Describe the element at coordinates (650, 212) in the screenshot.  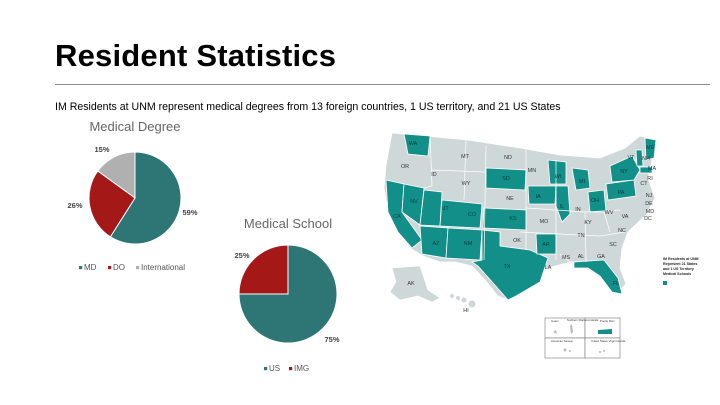
I see `state-label-md: MD` at that location.